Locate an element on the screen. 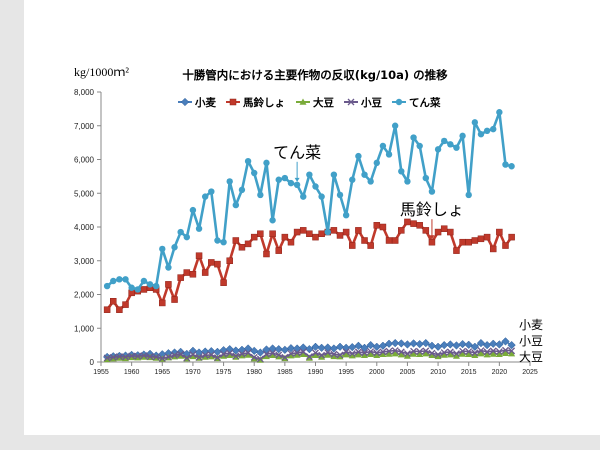  legend-label: 小豆 is located at coordinates (371, 102).